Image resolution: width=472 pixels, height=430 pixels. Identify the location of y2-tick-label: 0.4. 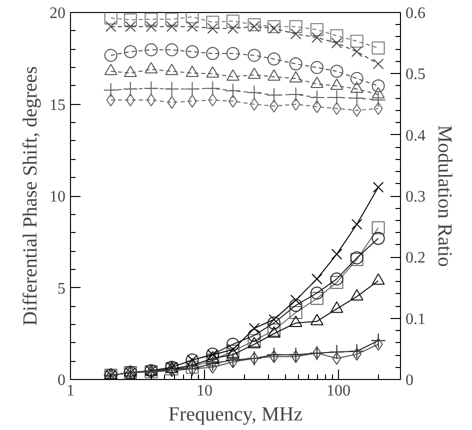
(416, 135).